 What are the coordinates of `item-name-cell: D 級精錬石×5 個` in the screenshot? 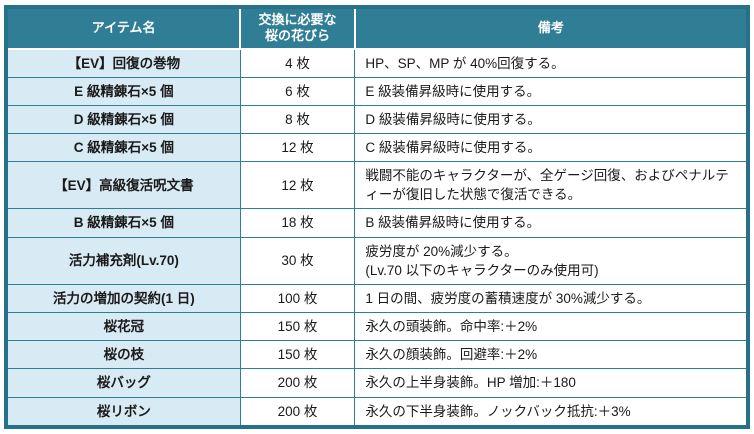 It's located at (123, 119).